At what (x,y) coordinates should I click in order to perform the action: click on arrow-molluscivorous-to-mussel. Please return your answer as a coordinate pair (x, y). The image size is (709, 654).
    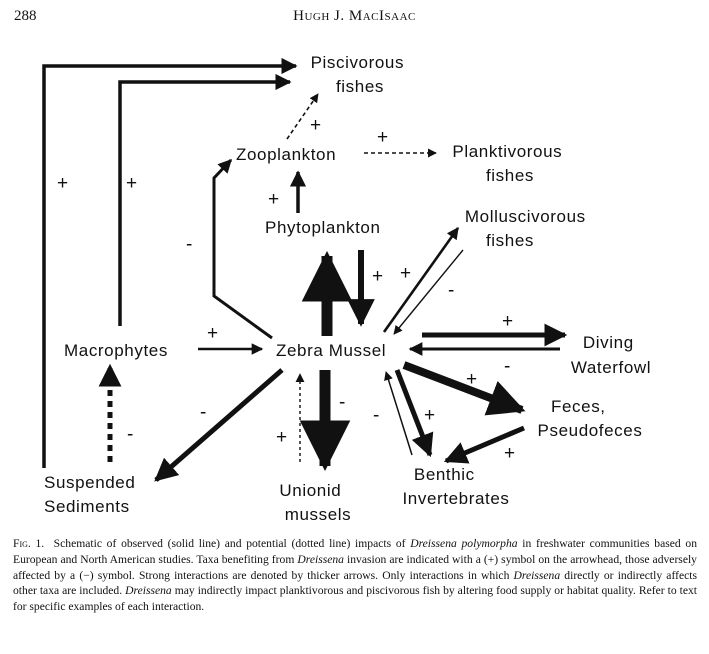
    Looking at the image, I should click on (428, 292).